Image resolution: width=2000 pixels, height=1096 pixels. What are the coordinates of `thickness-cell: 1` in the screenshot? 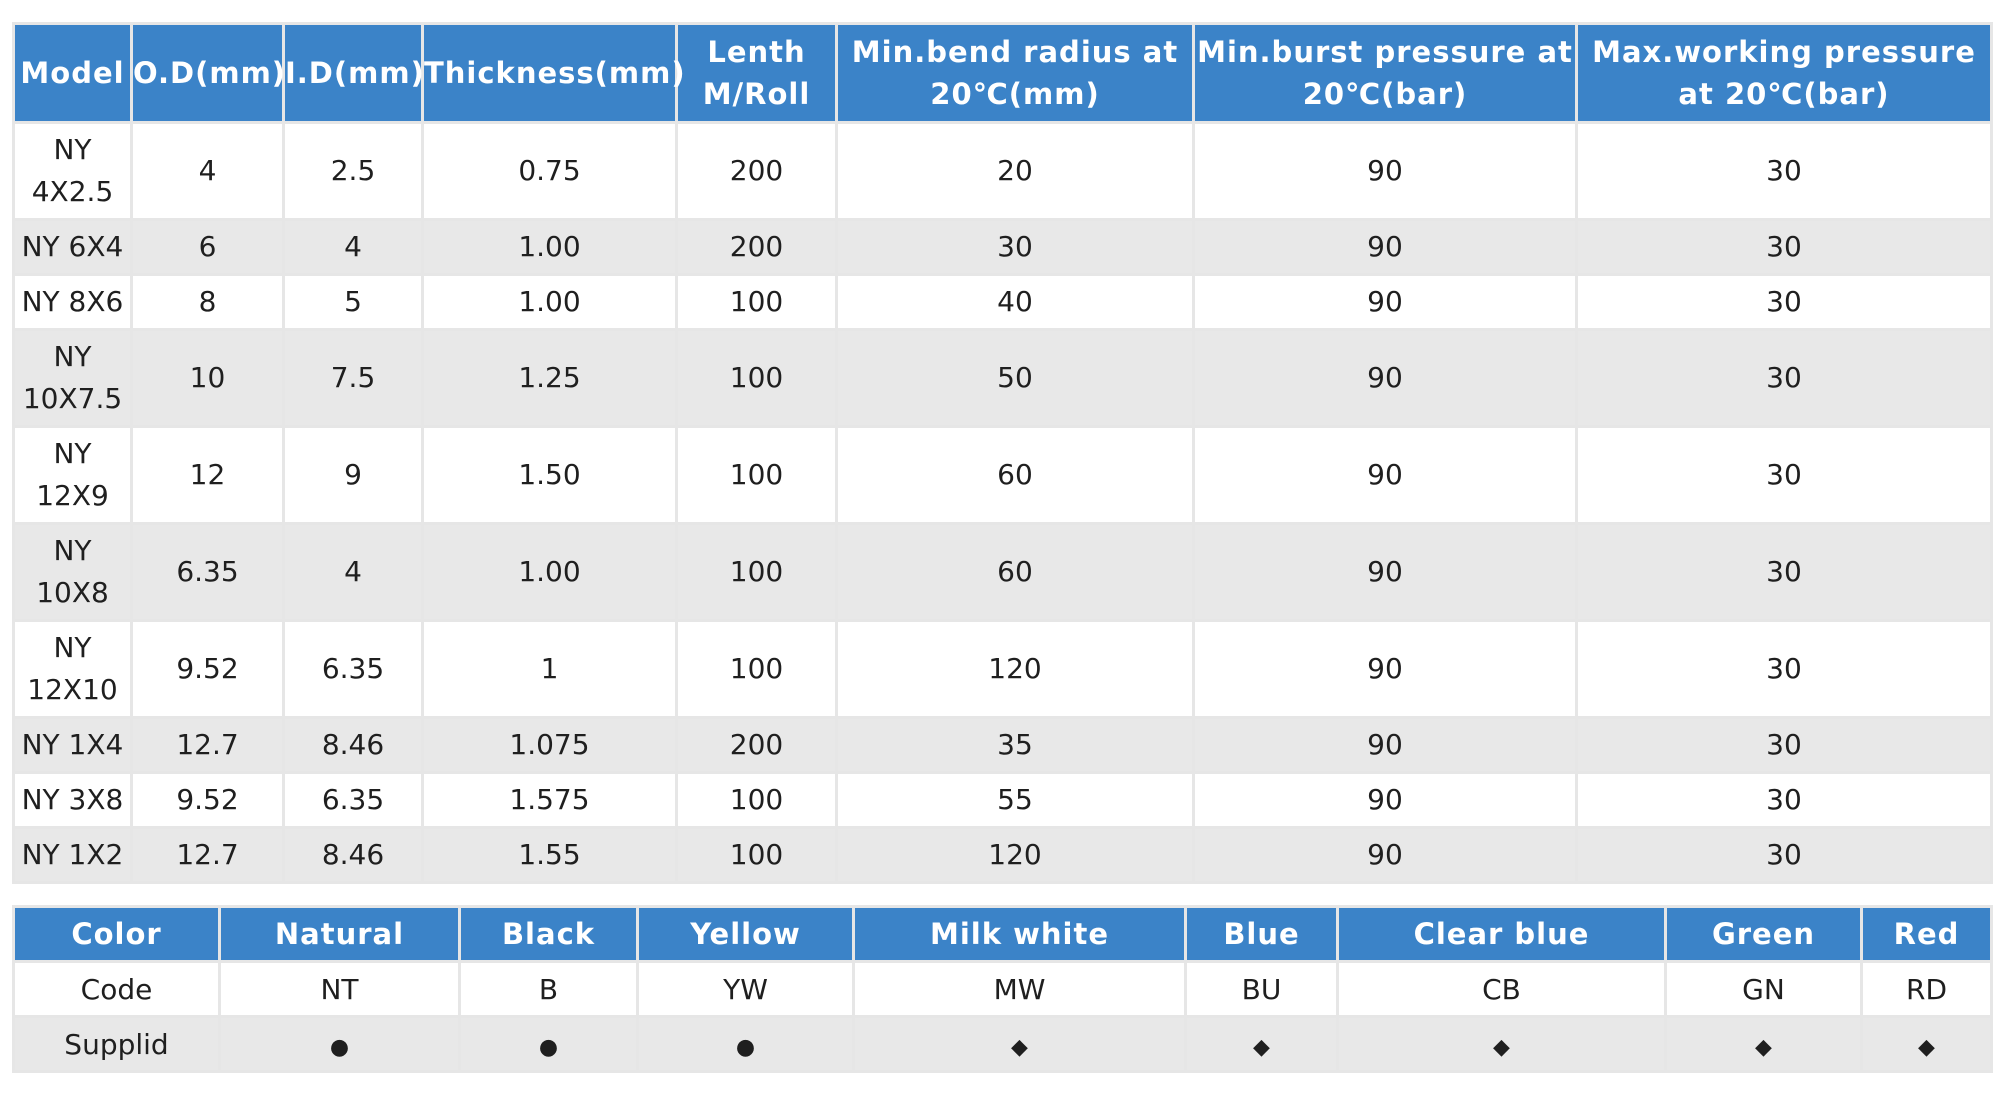 It's located at (549, 669).